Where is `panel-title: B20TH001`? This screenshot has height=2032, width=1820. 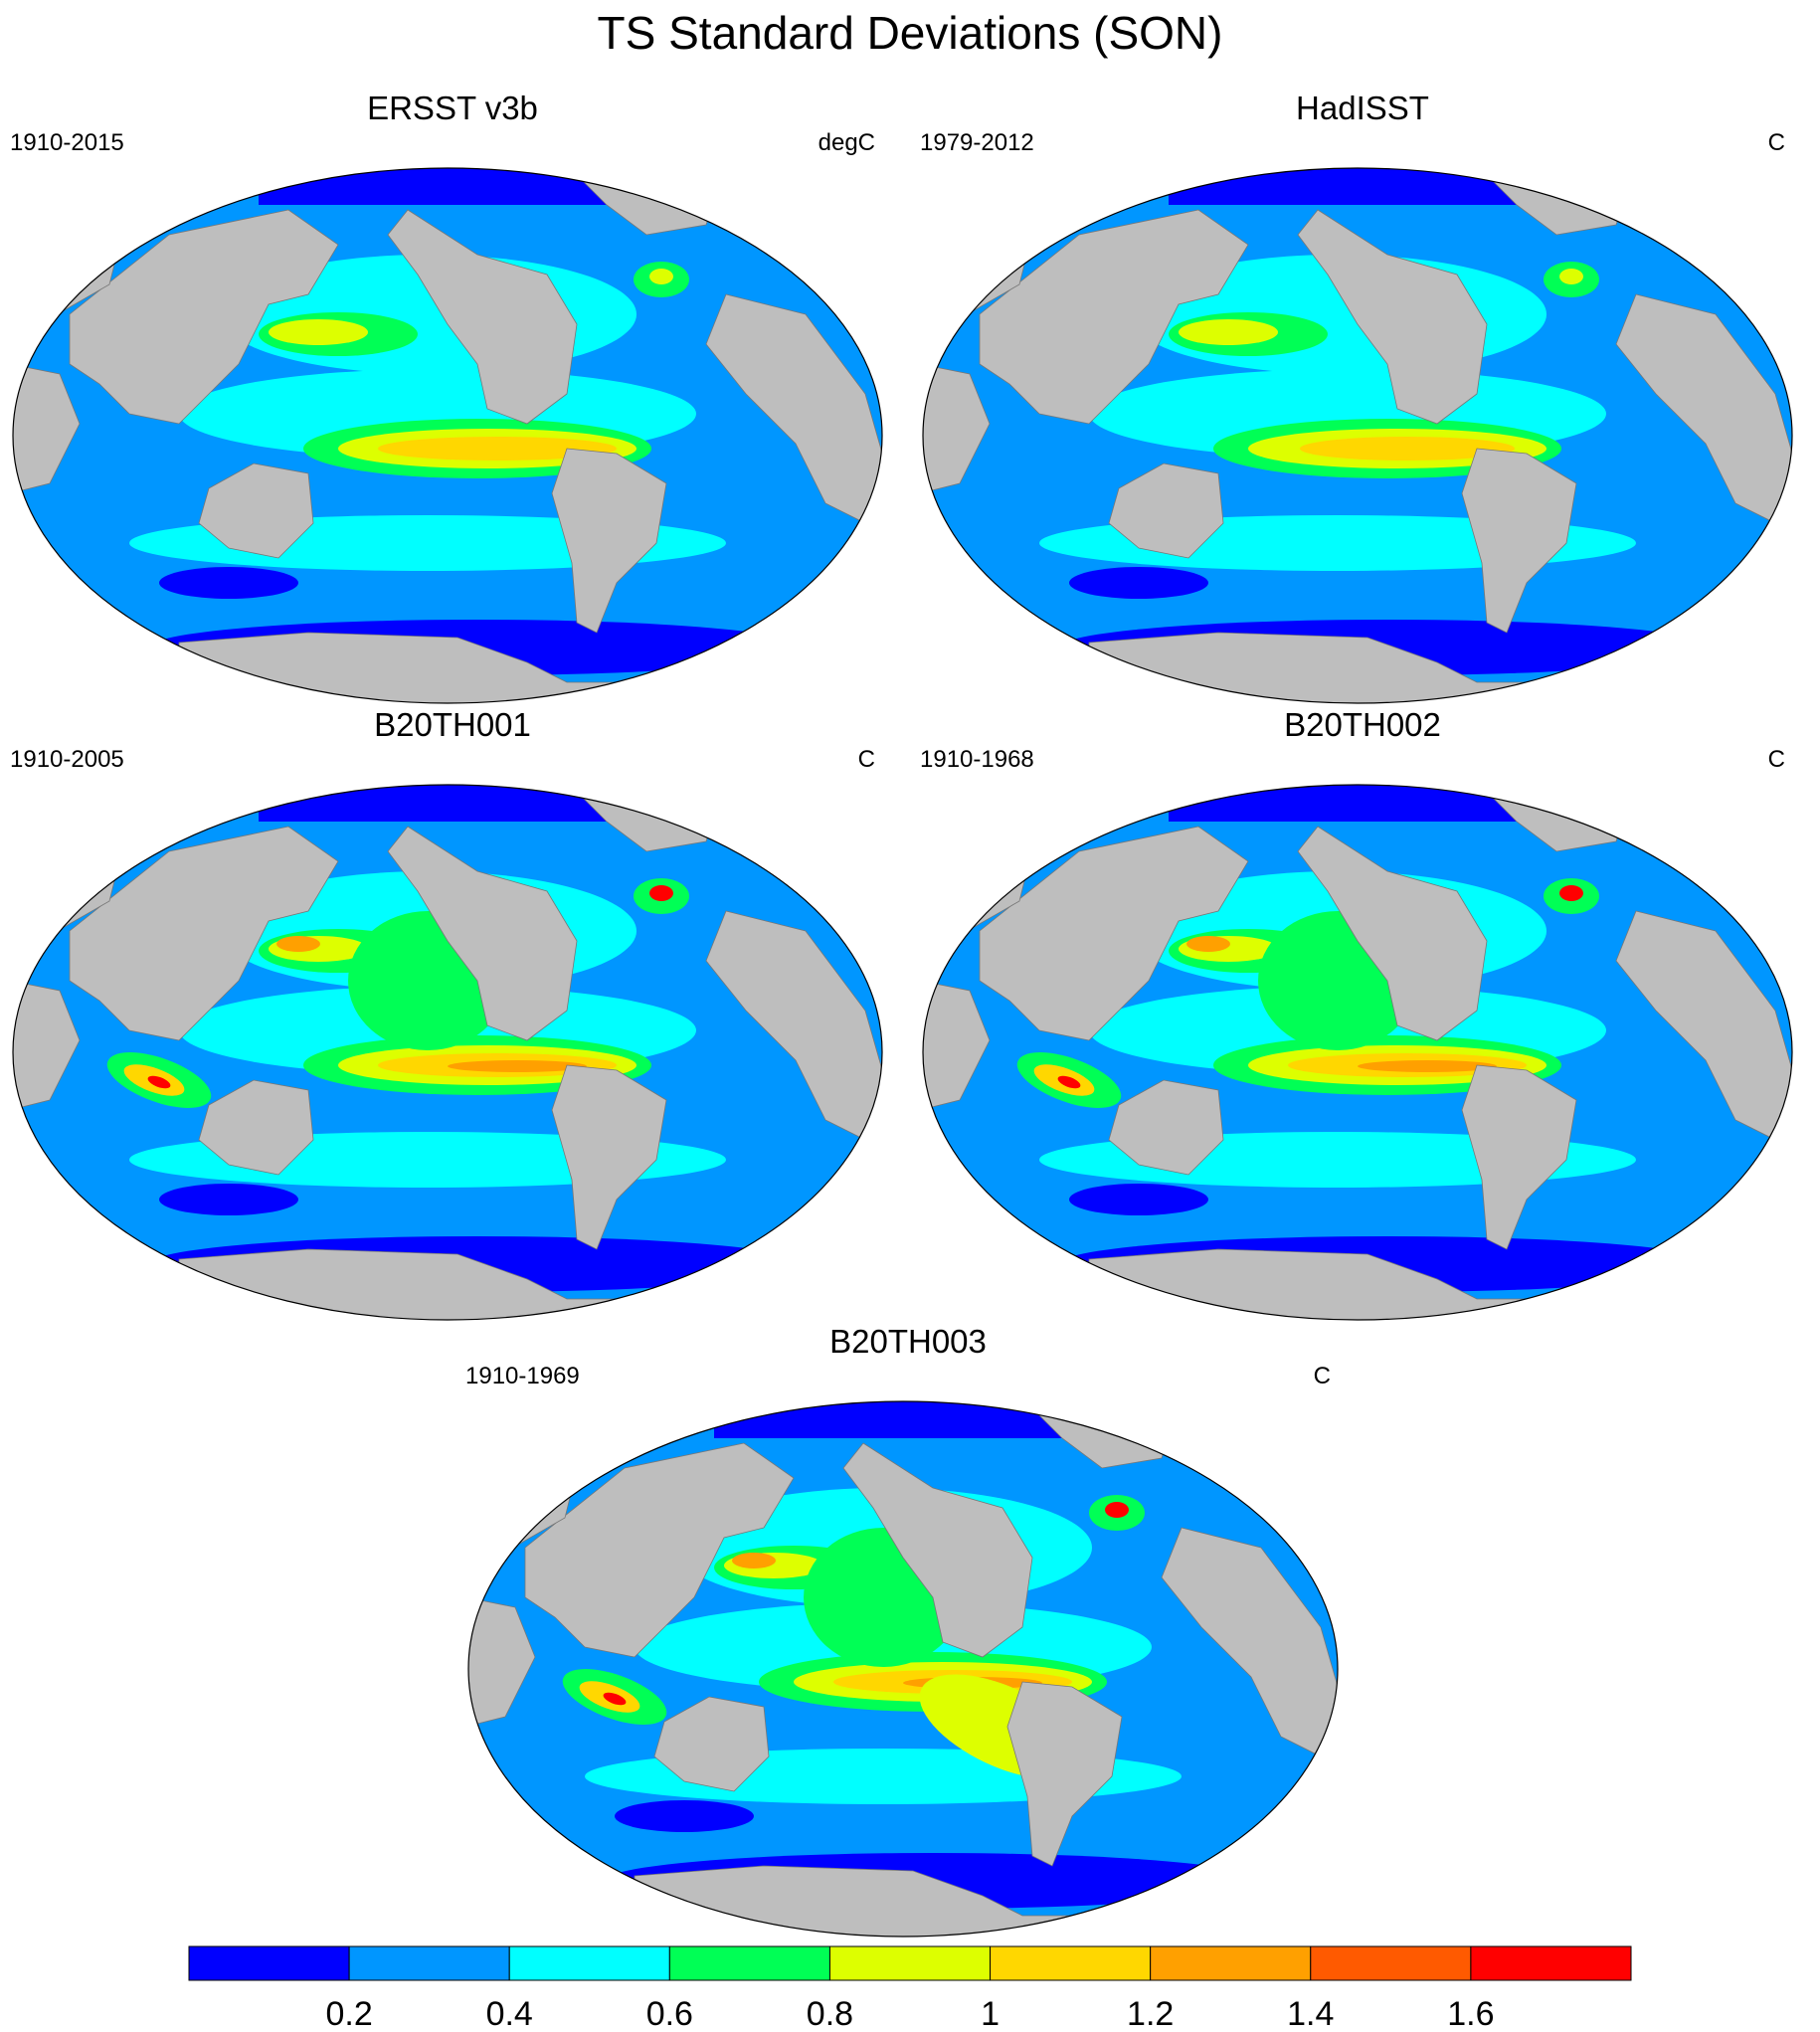
panel-title: B20TH001 is located at coordinates (452, 725).